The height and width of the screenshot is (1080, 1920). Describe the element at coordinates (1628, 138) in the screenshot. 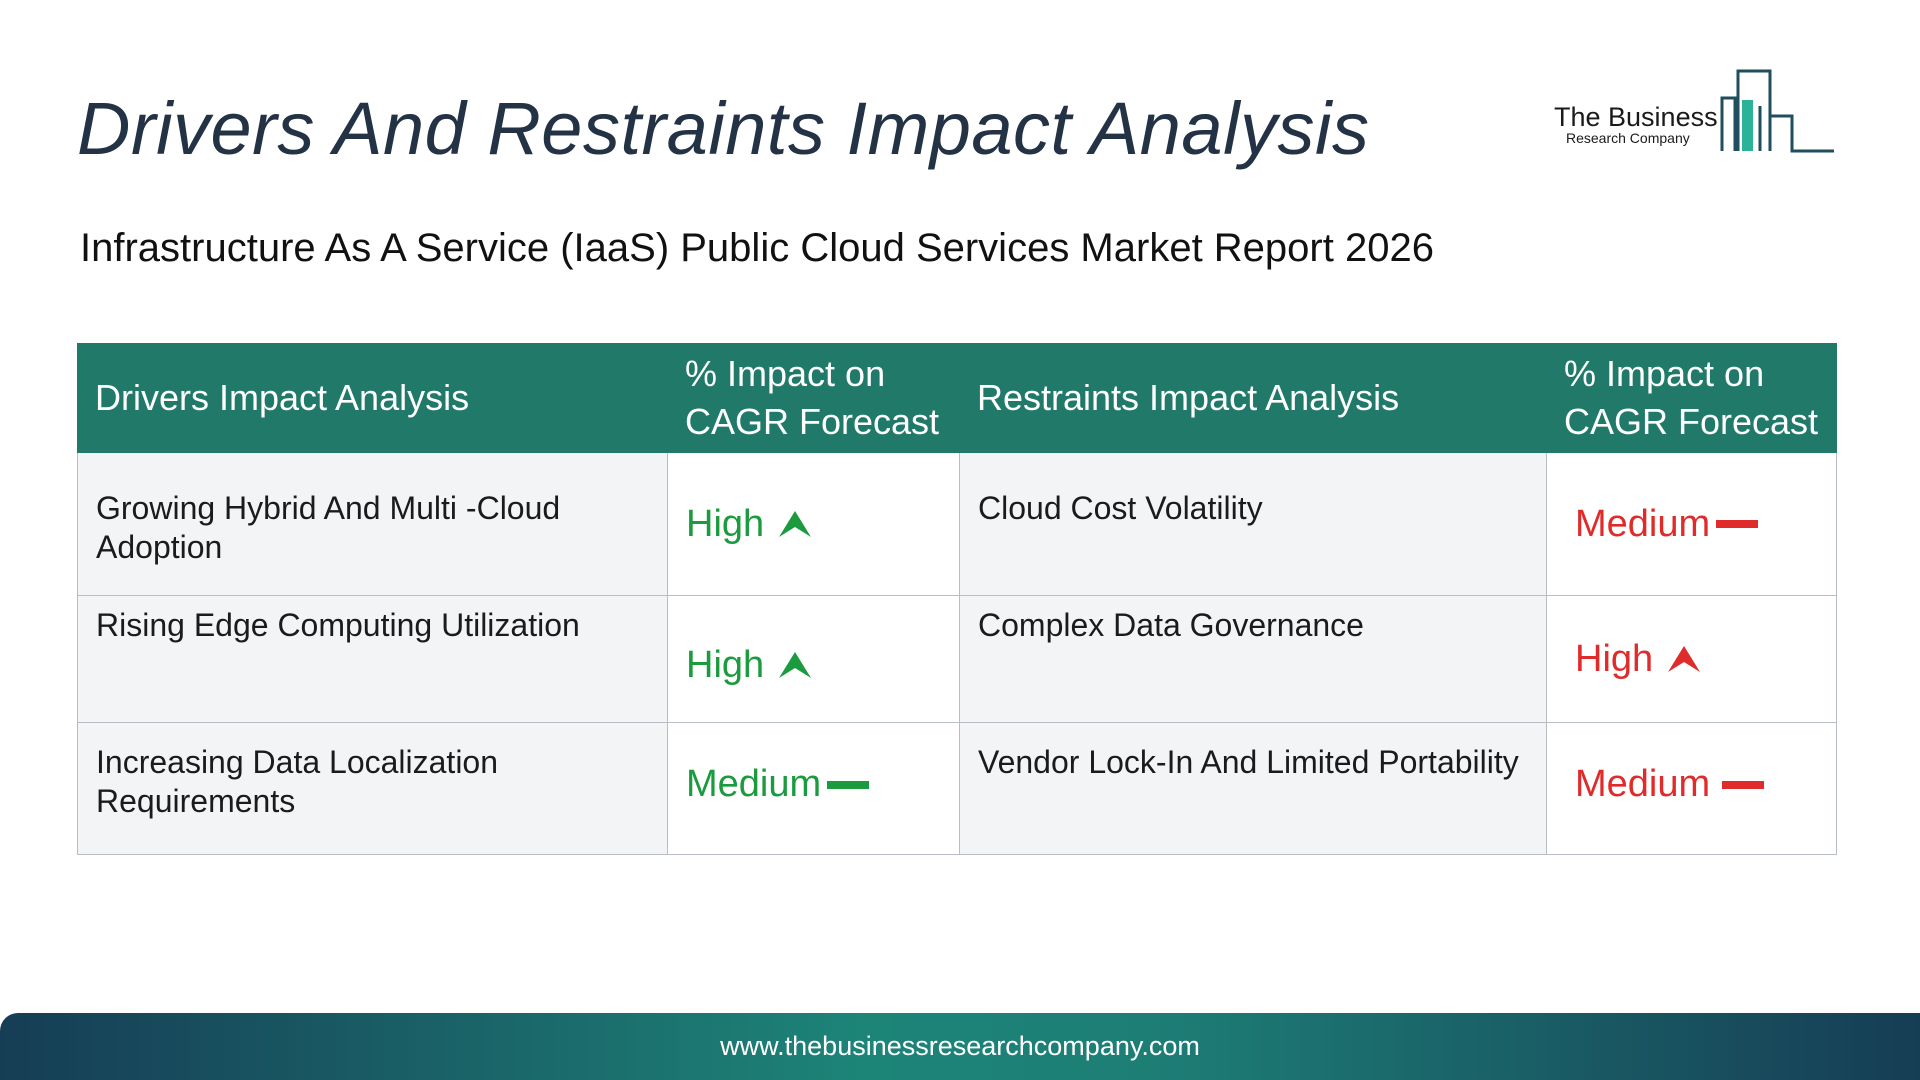

I see `logo-subtitle: Research Company` at that location.